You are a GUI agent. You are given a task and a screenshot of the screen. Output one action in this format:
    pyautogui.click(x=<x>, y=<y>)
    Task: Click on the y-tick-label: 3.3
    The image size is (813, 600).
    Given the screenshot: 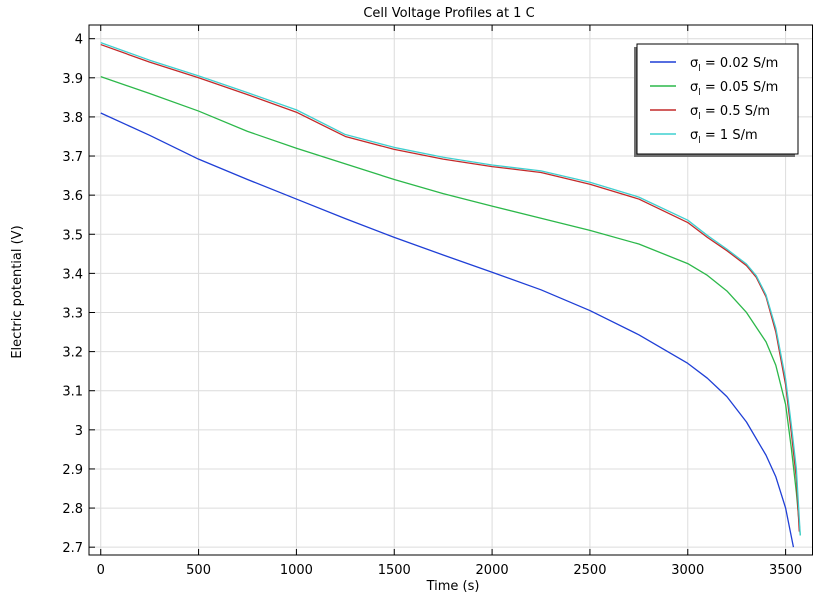 What is the action you would take?
    pyautogui.click(x=72, y=313)
    